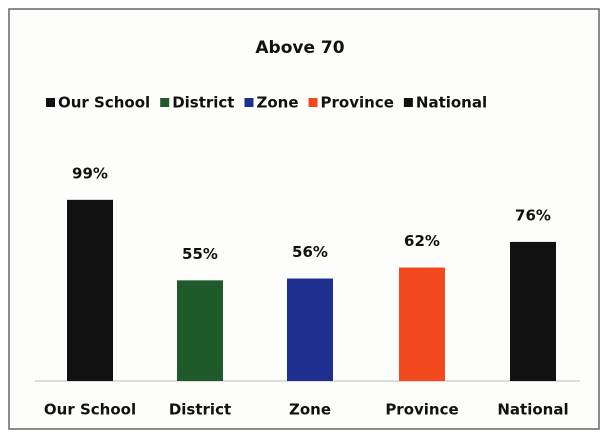  I want to click on data-label: 56%, so click(310, 252).